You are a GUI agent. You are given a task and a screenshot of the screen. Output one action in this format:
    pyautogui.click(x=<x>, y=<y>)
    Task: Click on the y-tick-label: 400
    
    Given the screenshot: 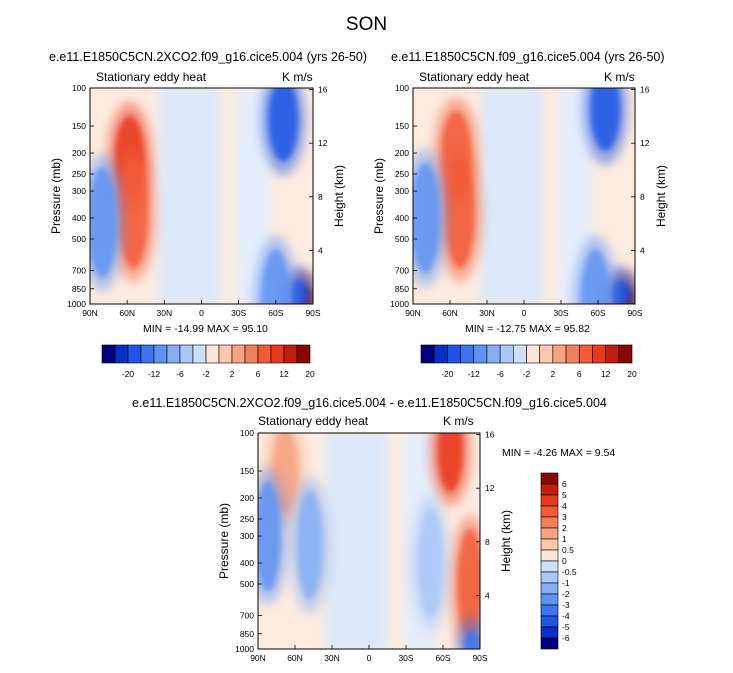 What is the action you would take?
    pyautogui.click(x=247, y=563)
    